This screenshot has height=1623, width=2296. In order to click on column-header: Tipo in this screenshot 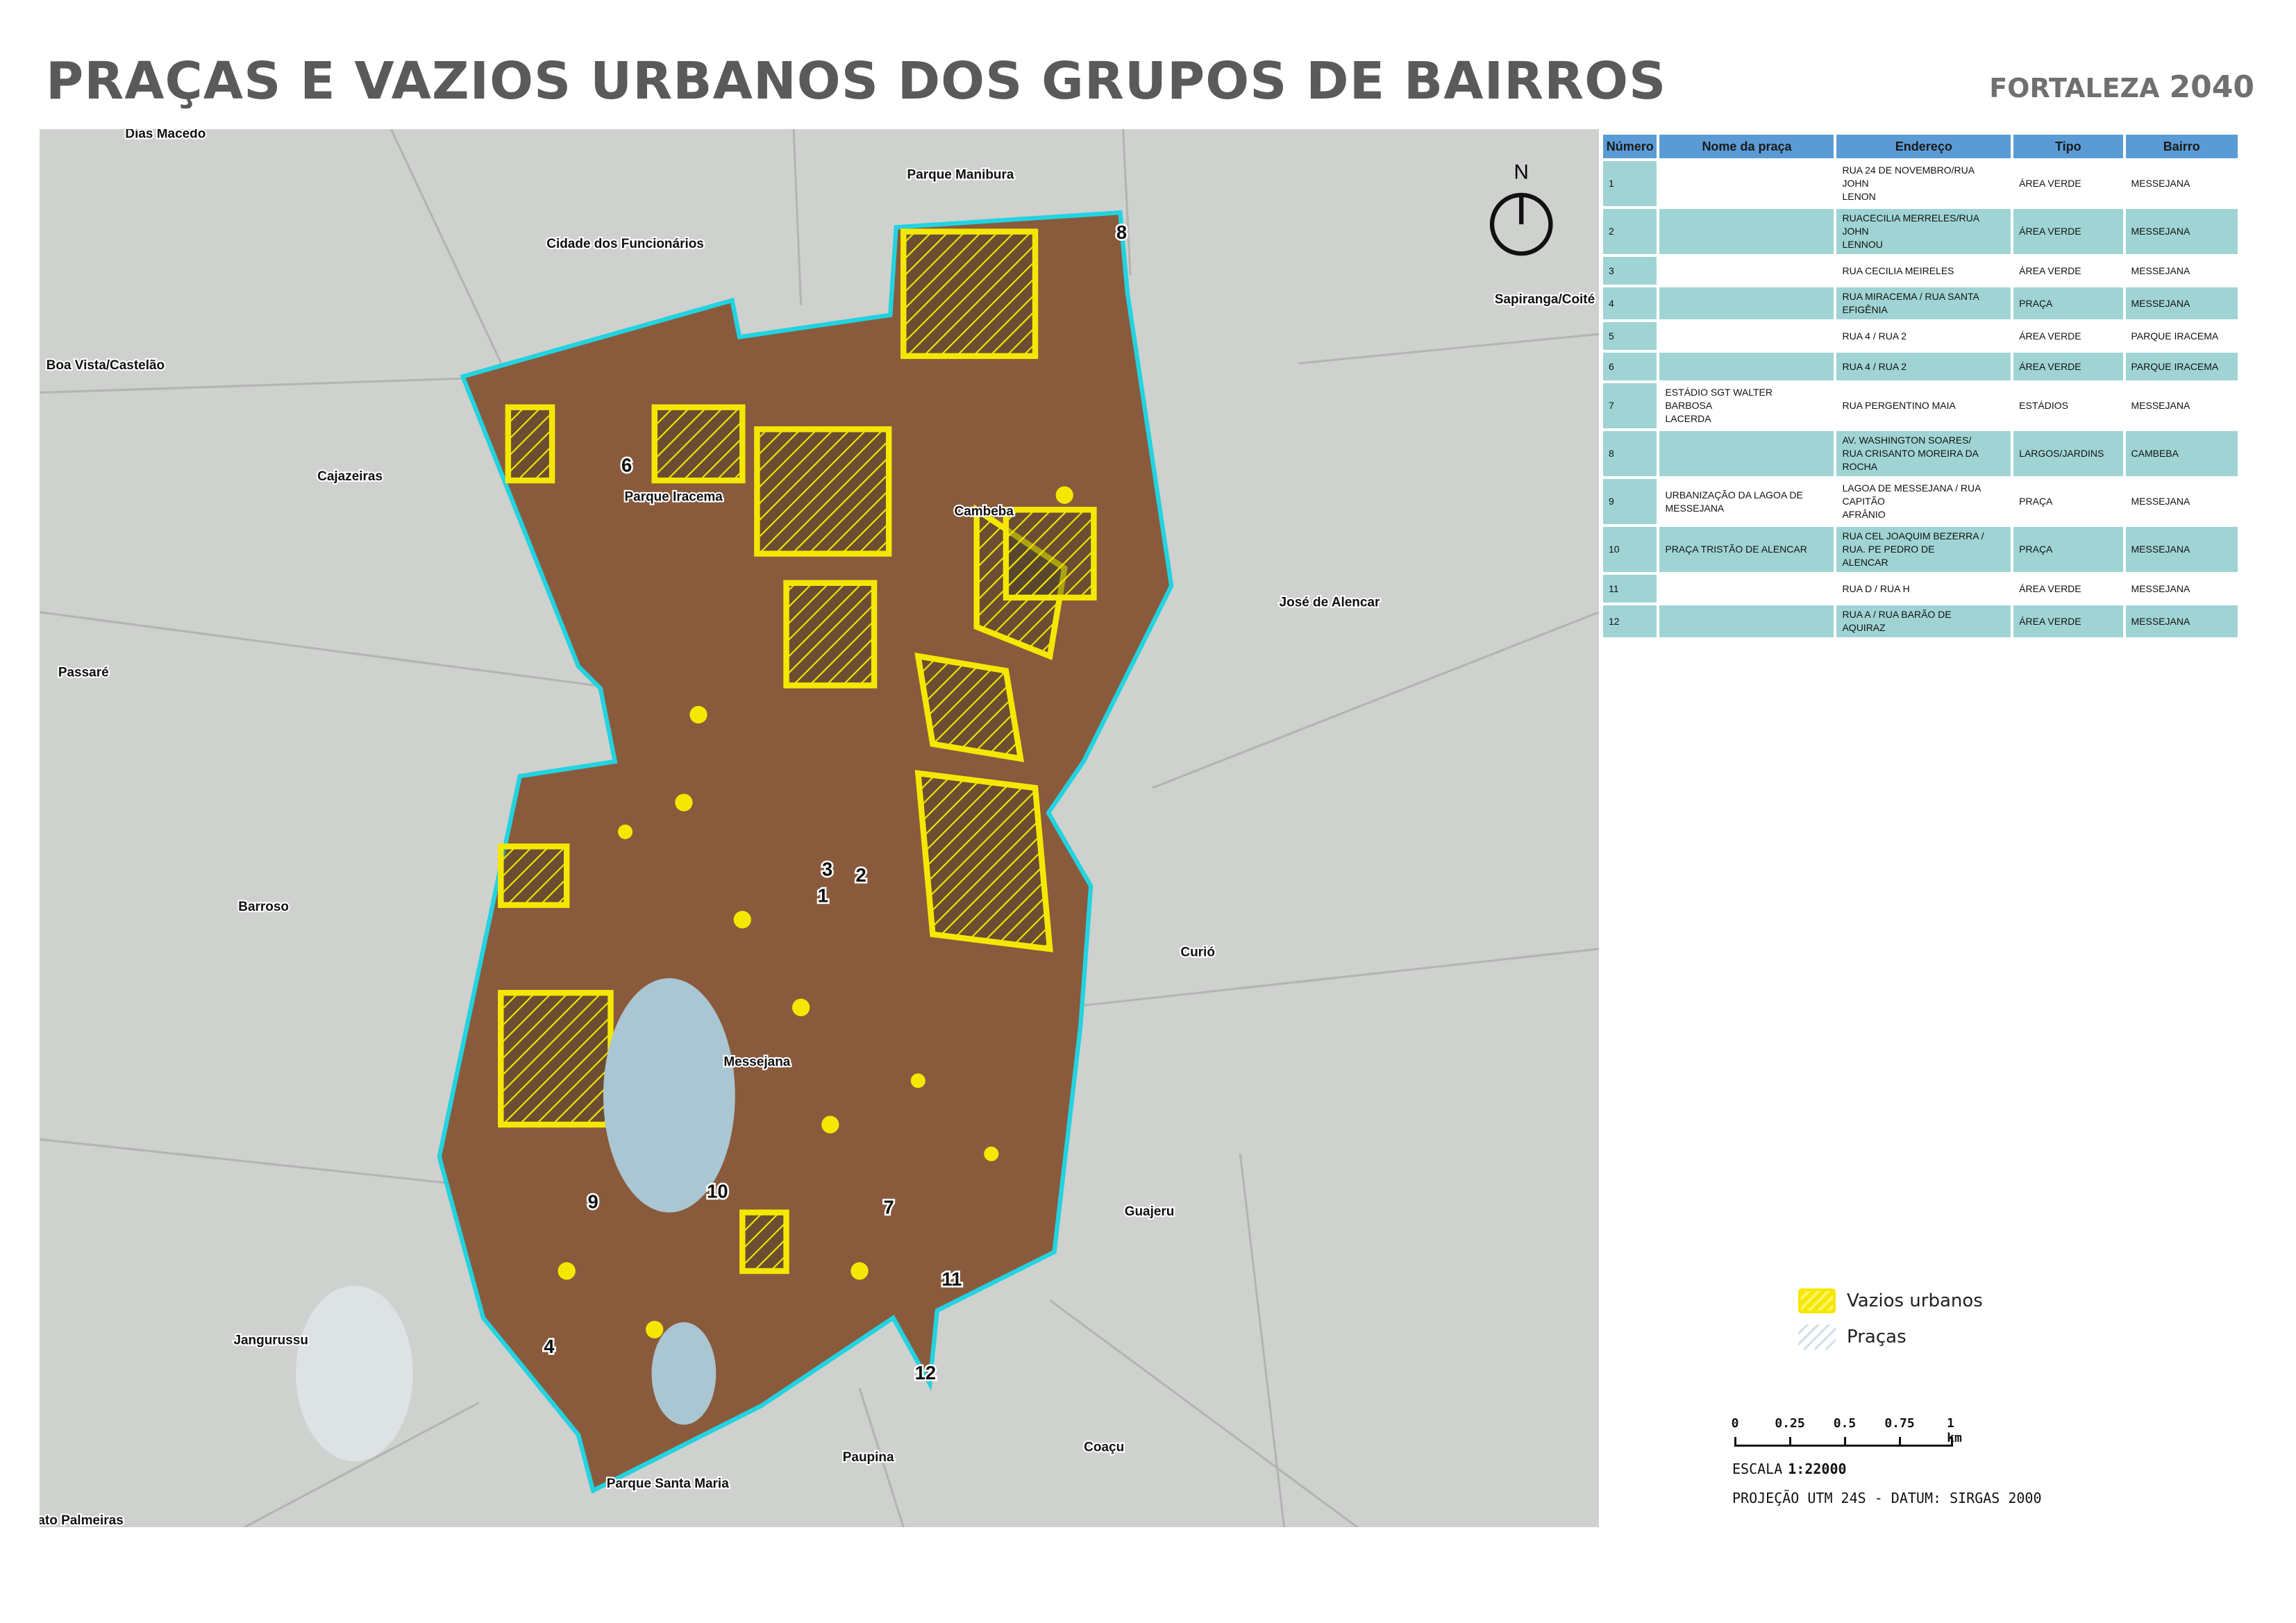, I will do `click(2068, 146)`.